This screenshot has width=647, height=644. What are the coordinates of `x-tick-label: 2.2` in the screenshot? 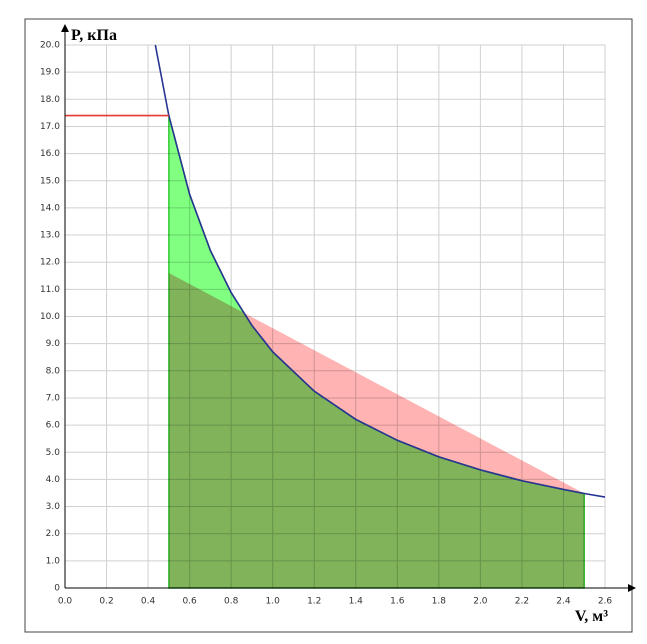 It's located at (522, 602).